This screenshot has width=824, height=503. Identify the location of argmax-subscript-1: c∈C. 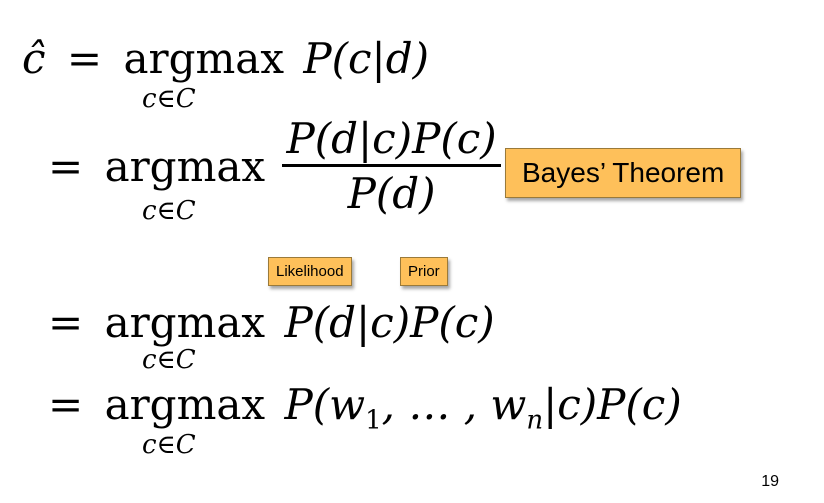
(169, 99).